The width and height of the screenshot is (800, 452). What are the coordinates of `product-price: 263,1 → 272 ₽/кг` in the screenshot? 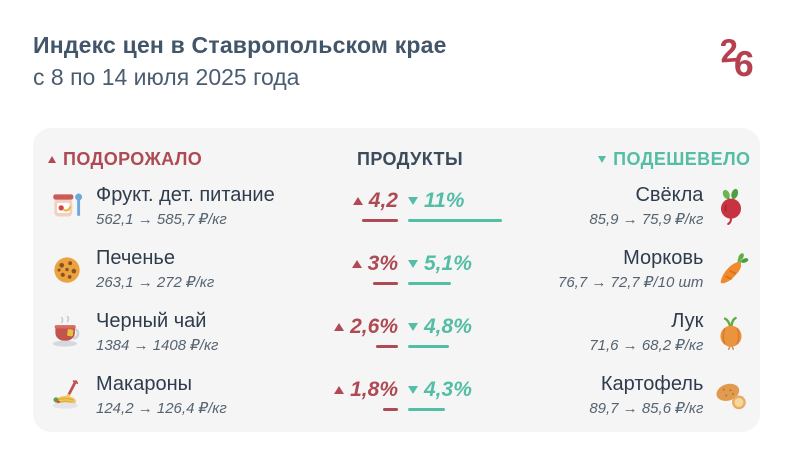 It's located at (155, 282).